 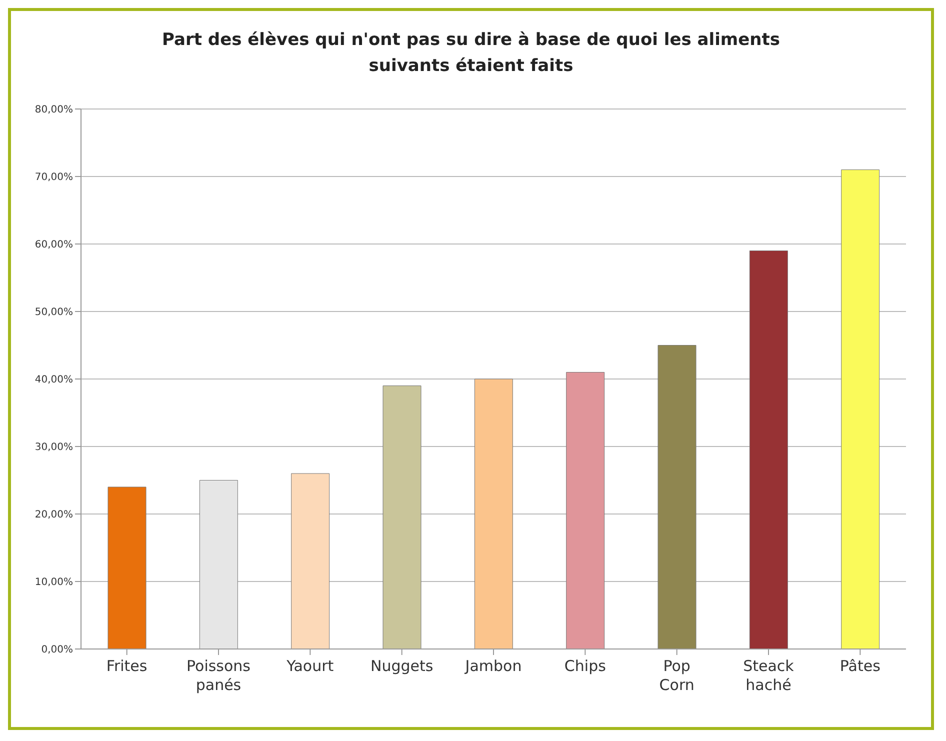 I want to click on chart-title: Part des élèves qui n'ont pas su dire à base de quoi les aliments suivants étaient faits, so click(x=471, y=53).